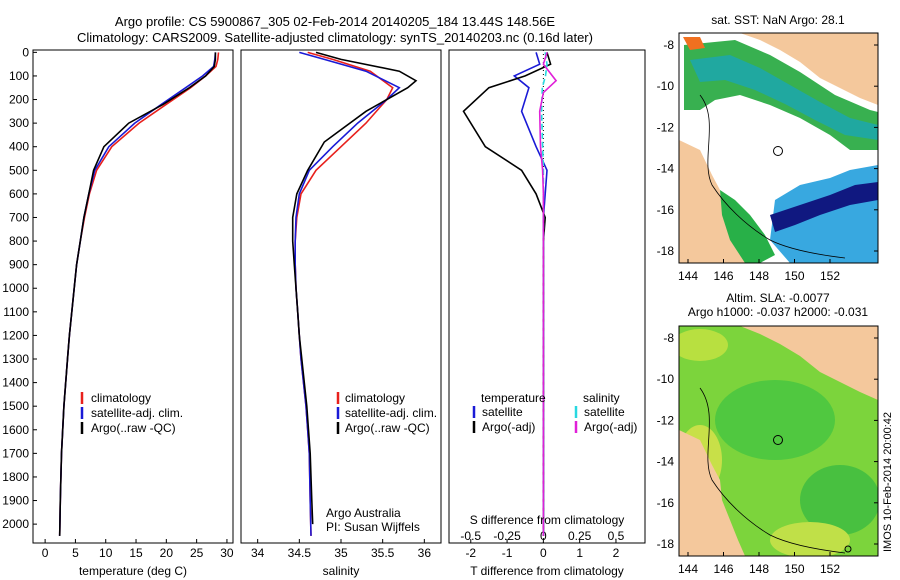 The width and height of the screenshot is (900, 580). What do you see at coordinates (778, 20) in the screenshot?
I see `sst-map-title: sat. SST: NaN Argo: 28.1` at bounding box center [778, 20].